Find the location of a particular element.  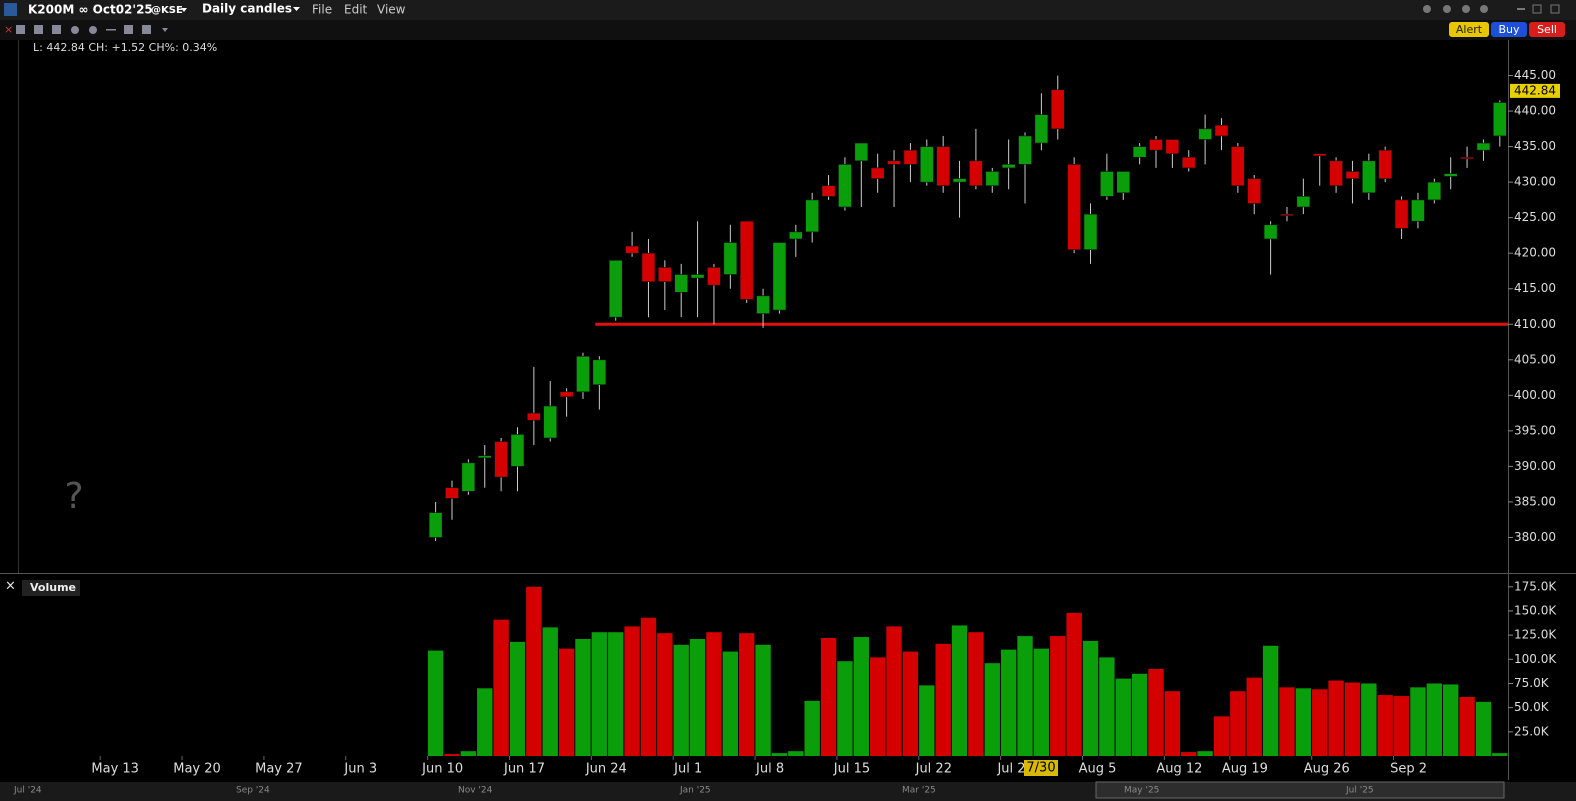

y-tick-label: 420.00 is located at coordinates (1535, 253).